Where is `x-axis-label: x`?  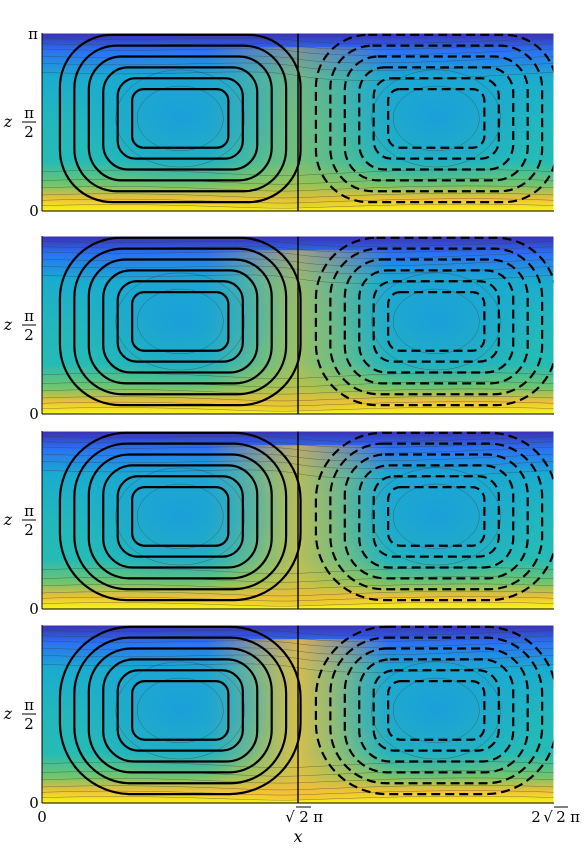
x-axis-label: x is located at coordinates (297, 836).